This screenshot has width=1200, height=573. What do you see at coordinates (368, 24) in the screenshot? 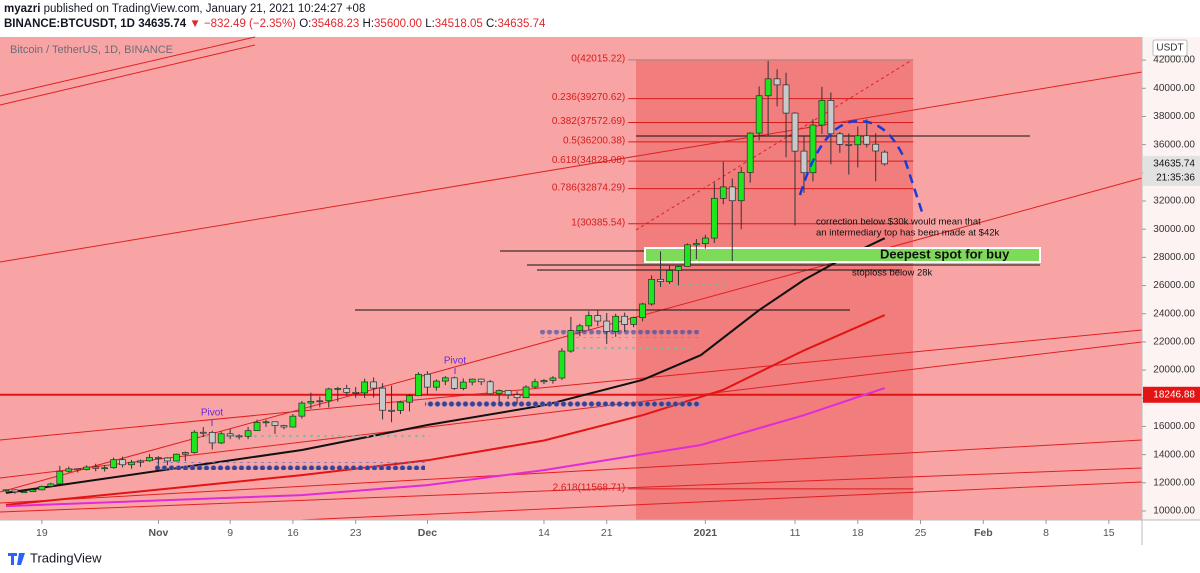
I see `h-key: H:` at bounding box center [368, 24].